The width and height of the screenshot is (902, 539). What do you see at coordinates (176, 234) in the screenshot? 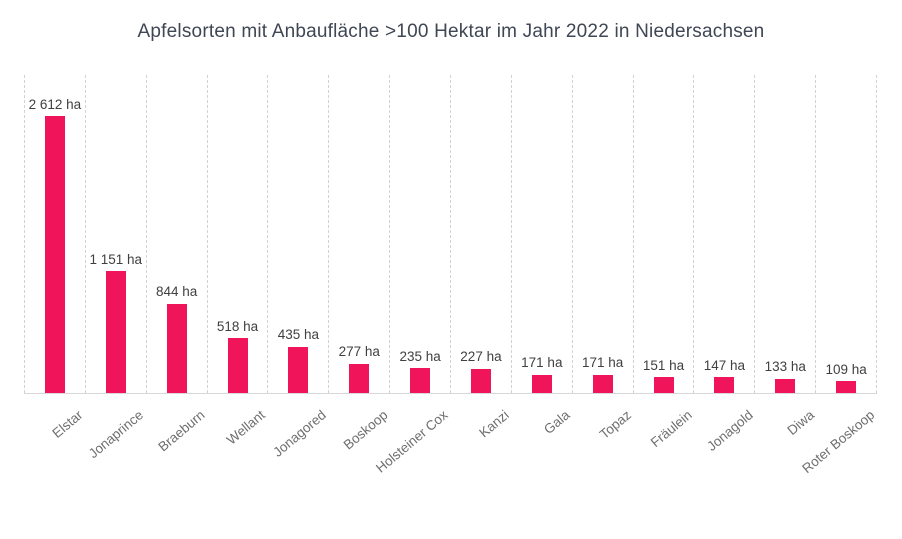
I see `bar-slot: 844 ha` at bounding box center [176, 234].